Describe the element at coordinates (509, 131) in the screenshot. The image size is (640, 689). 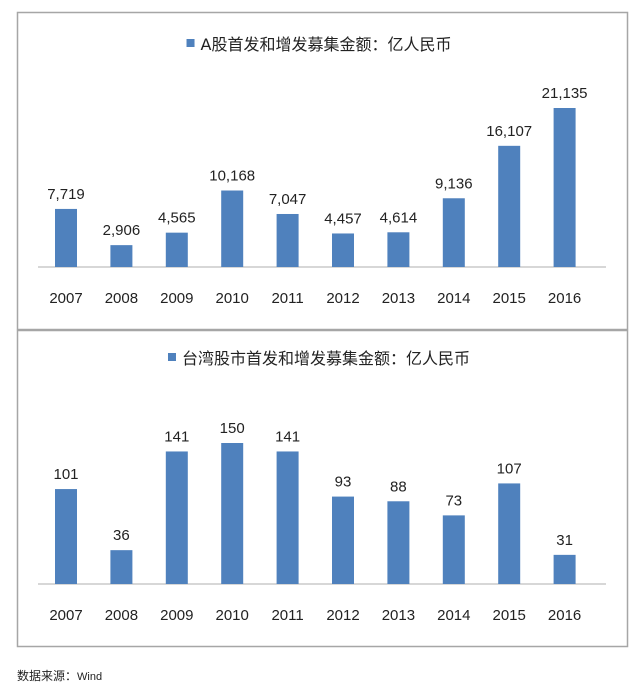
I see `data-label-2015: 16,107` at that location.